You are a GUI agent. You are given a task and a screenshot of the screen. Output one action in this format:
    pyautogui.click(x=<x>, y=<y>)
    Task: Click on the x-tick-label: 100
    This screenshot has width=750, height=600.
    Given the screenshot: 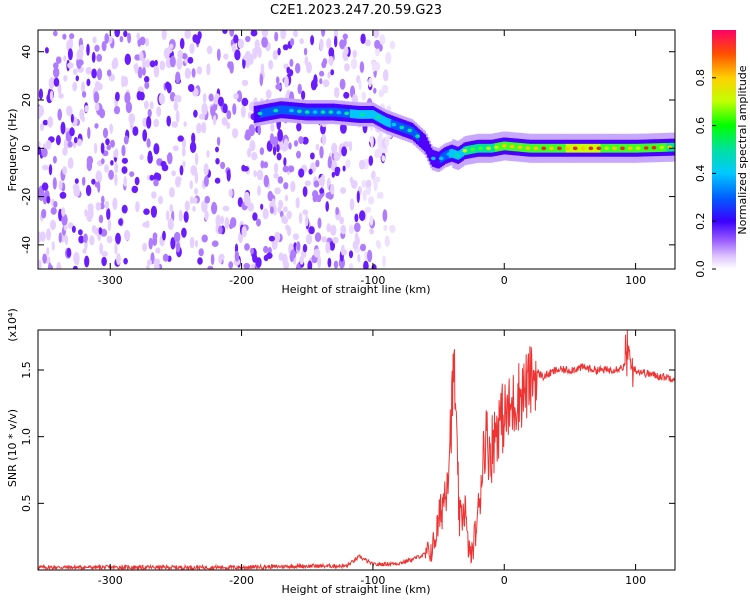 What is the action you would take?
    pyautogui.click(x=635, y=580)
    